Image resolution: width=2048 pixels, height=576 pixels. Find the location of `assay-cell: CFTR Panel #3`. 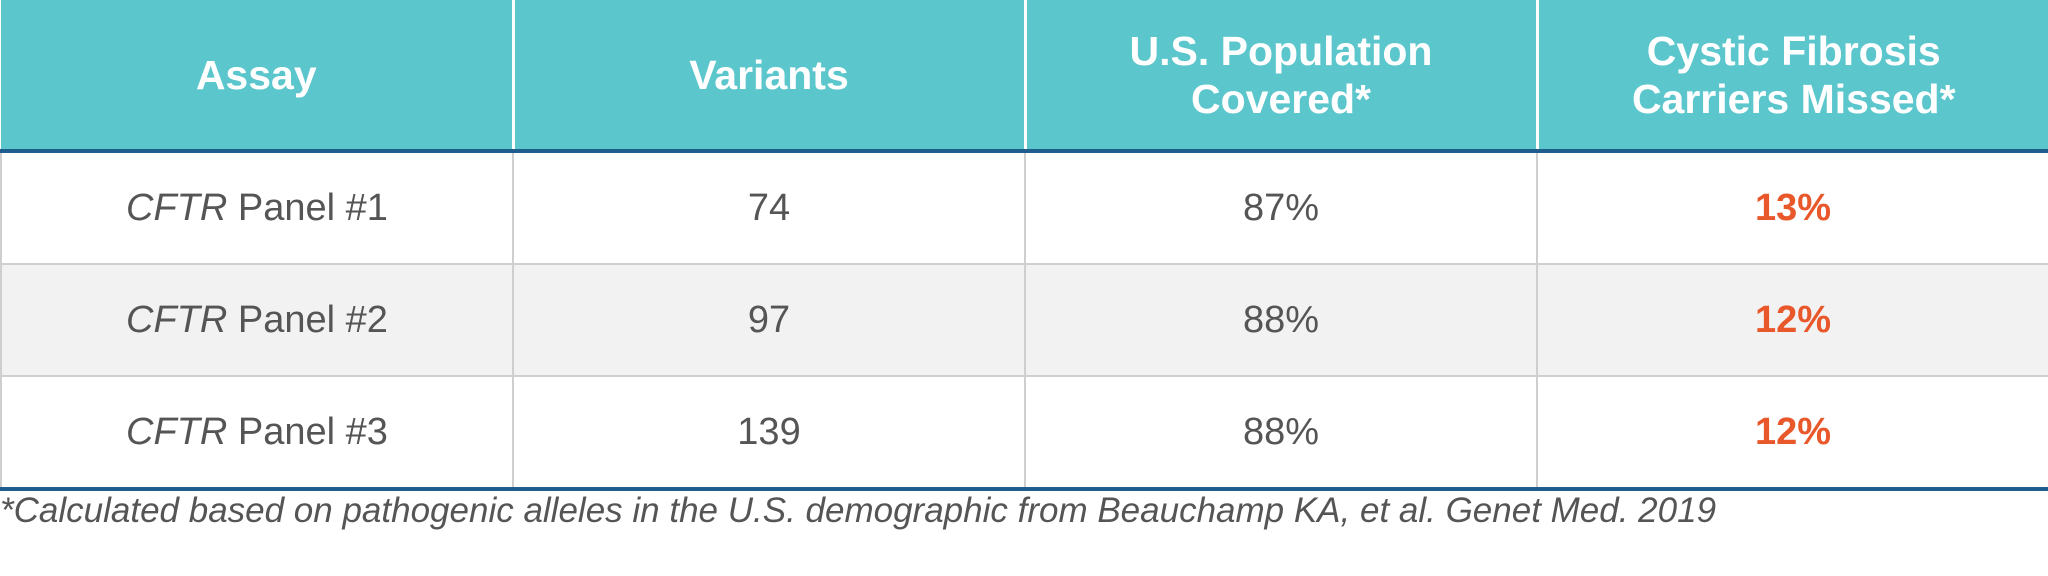

assay-cell: CFTR Panel #3 is located at coordinates (257, 433).